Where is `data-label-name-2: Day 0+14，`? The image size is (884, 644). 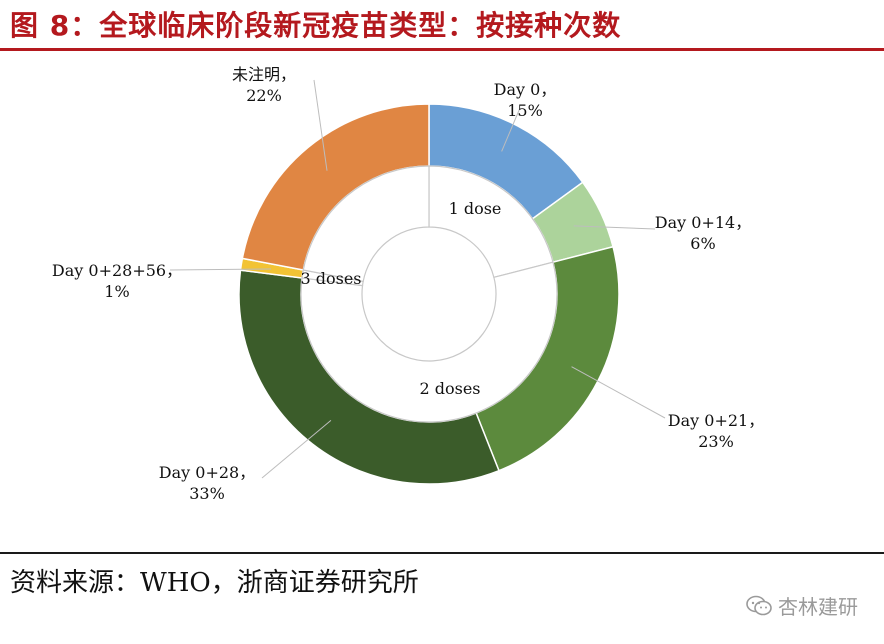
data-label-name-2: Day 0+14， is located at coordinates (703, 222).